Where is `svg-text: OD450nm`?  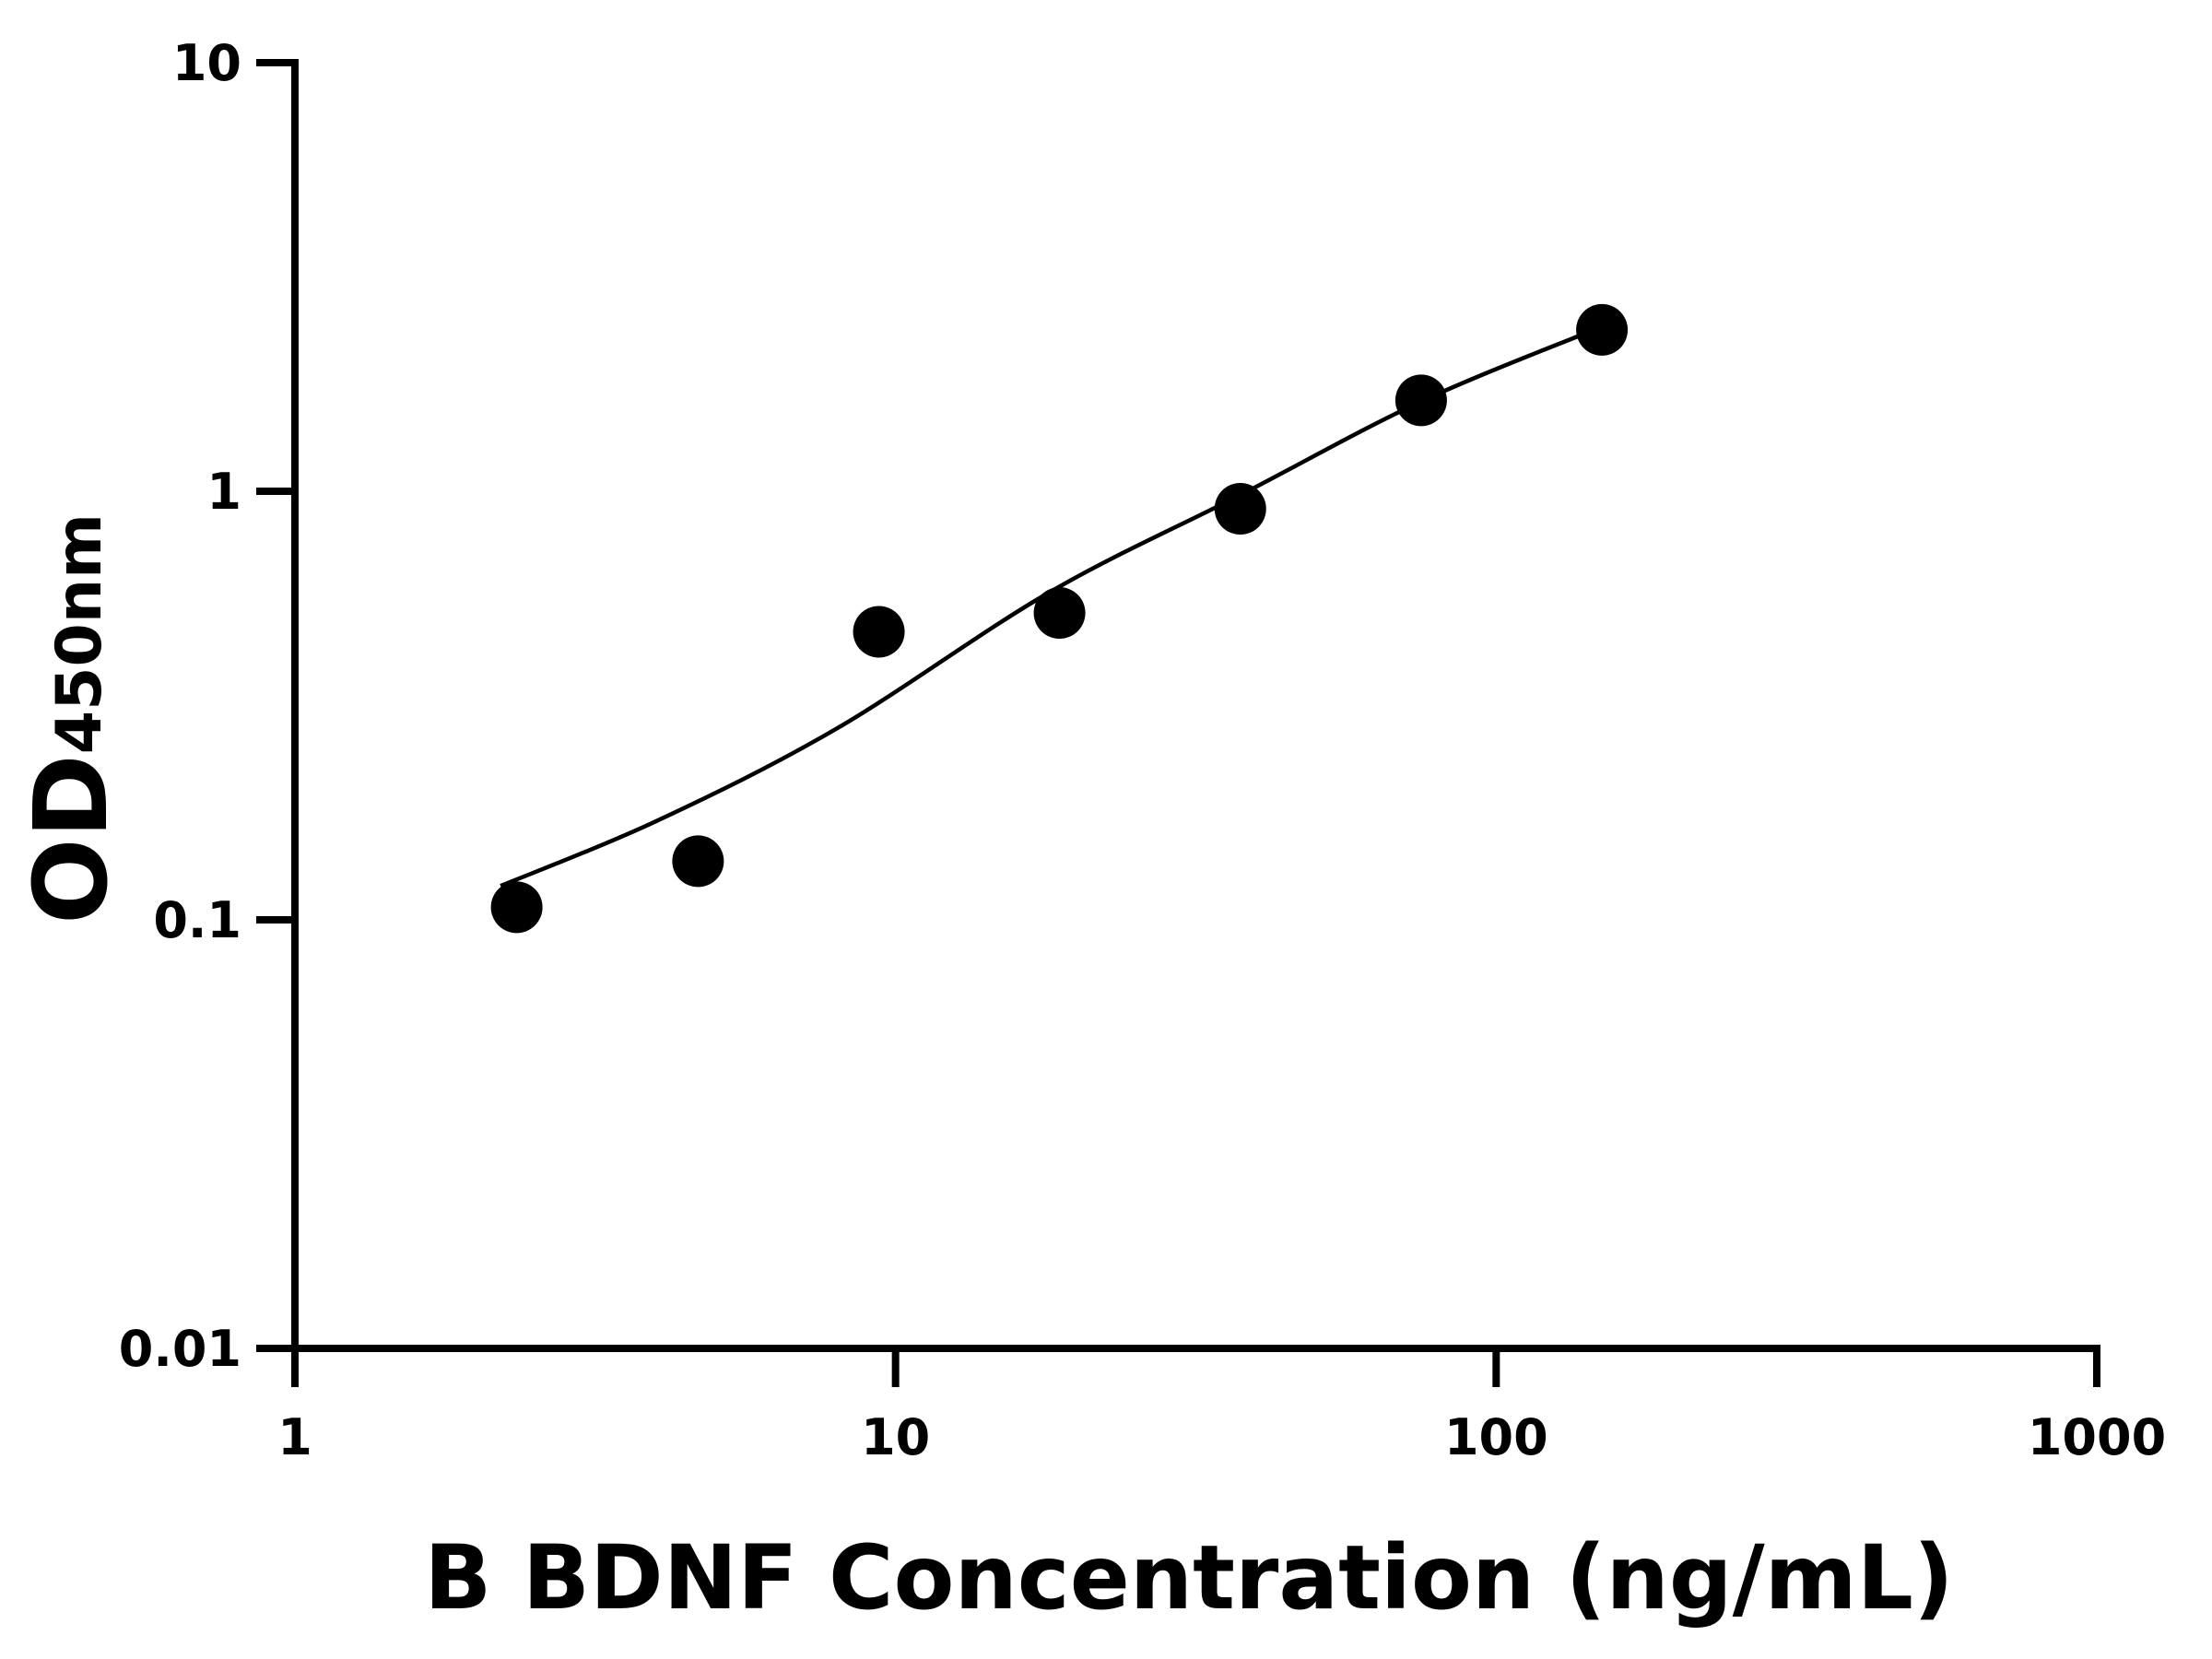
svg-text: OD450nm is located at coordinates (71, 718).